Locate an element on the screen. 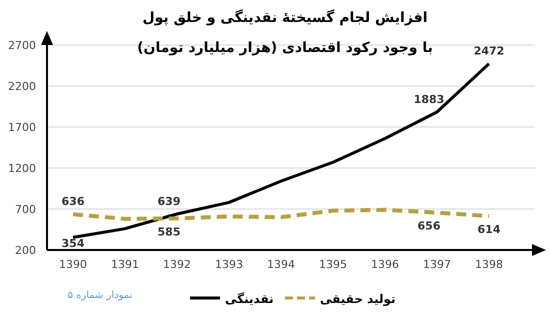  y-tick-label: 1200 is located at coordinates (22, 168).